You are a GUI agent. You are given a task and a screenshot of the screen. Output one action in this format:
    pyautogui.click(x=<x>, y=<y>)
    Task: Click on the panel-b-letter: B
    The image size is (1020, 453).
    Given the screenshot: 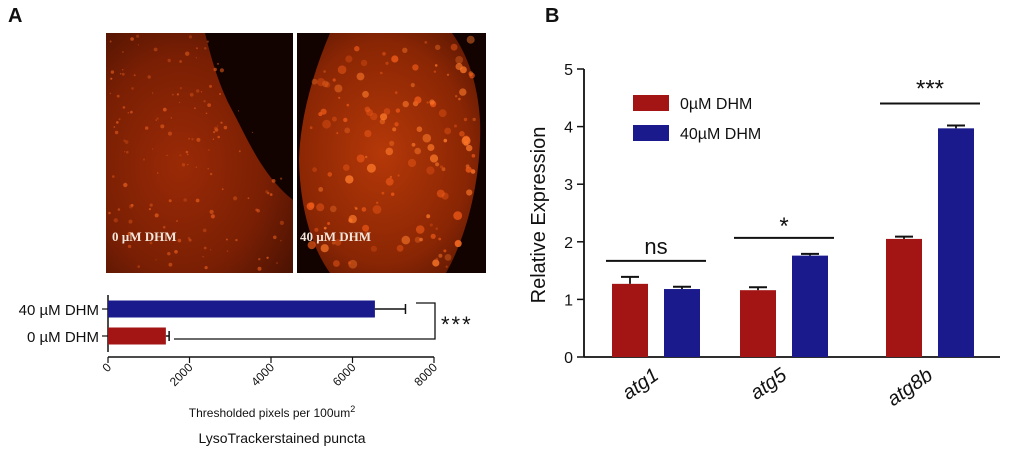 What is the action you would take?
    pyautogui.click(x=552, y=16)
    